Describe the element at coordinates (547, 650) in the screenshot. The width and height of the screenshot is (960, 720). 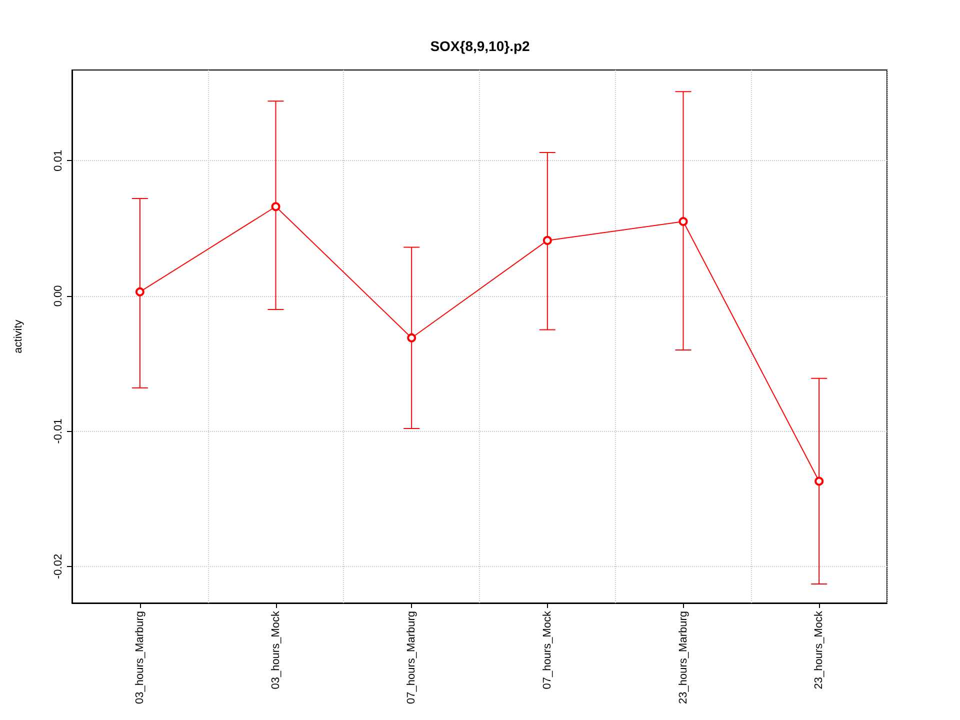
I see `x-tick-label: 07_hours_Mock` at that location.